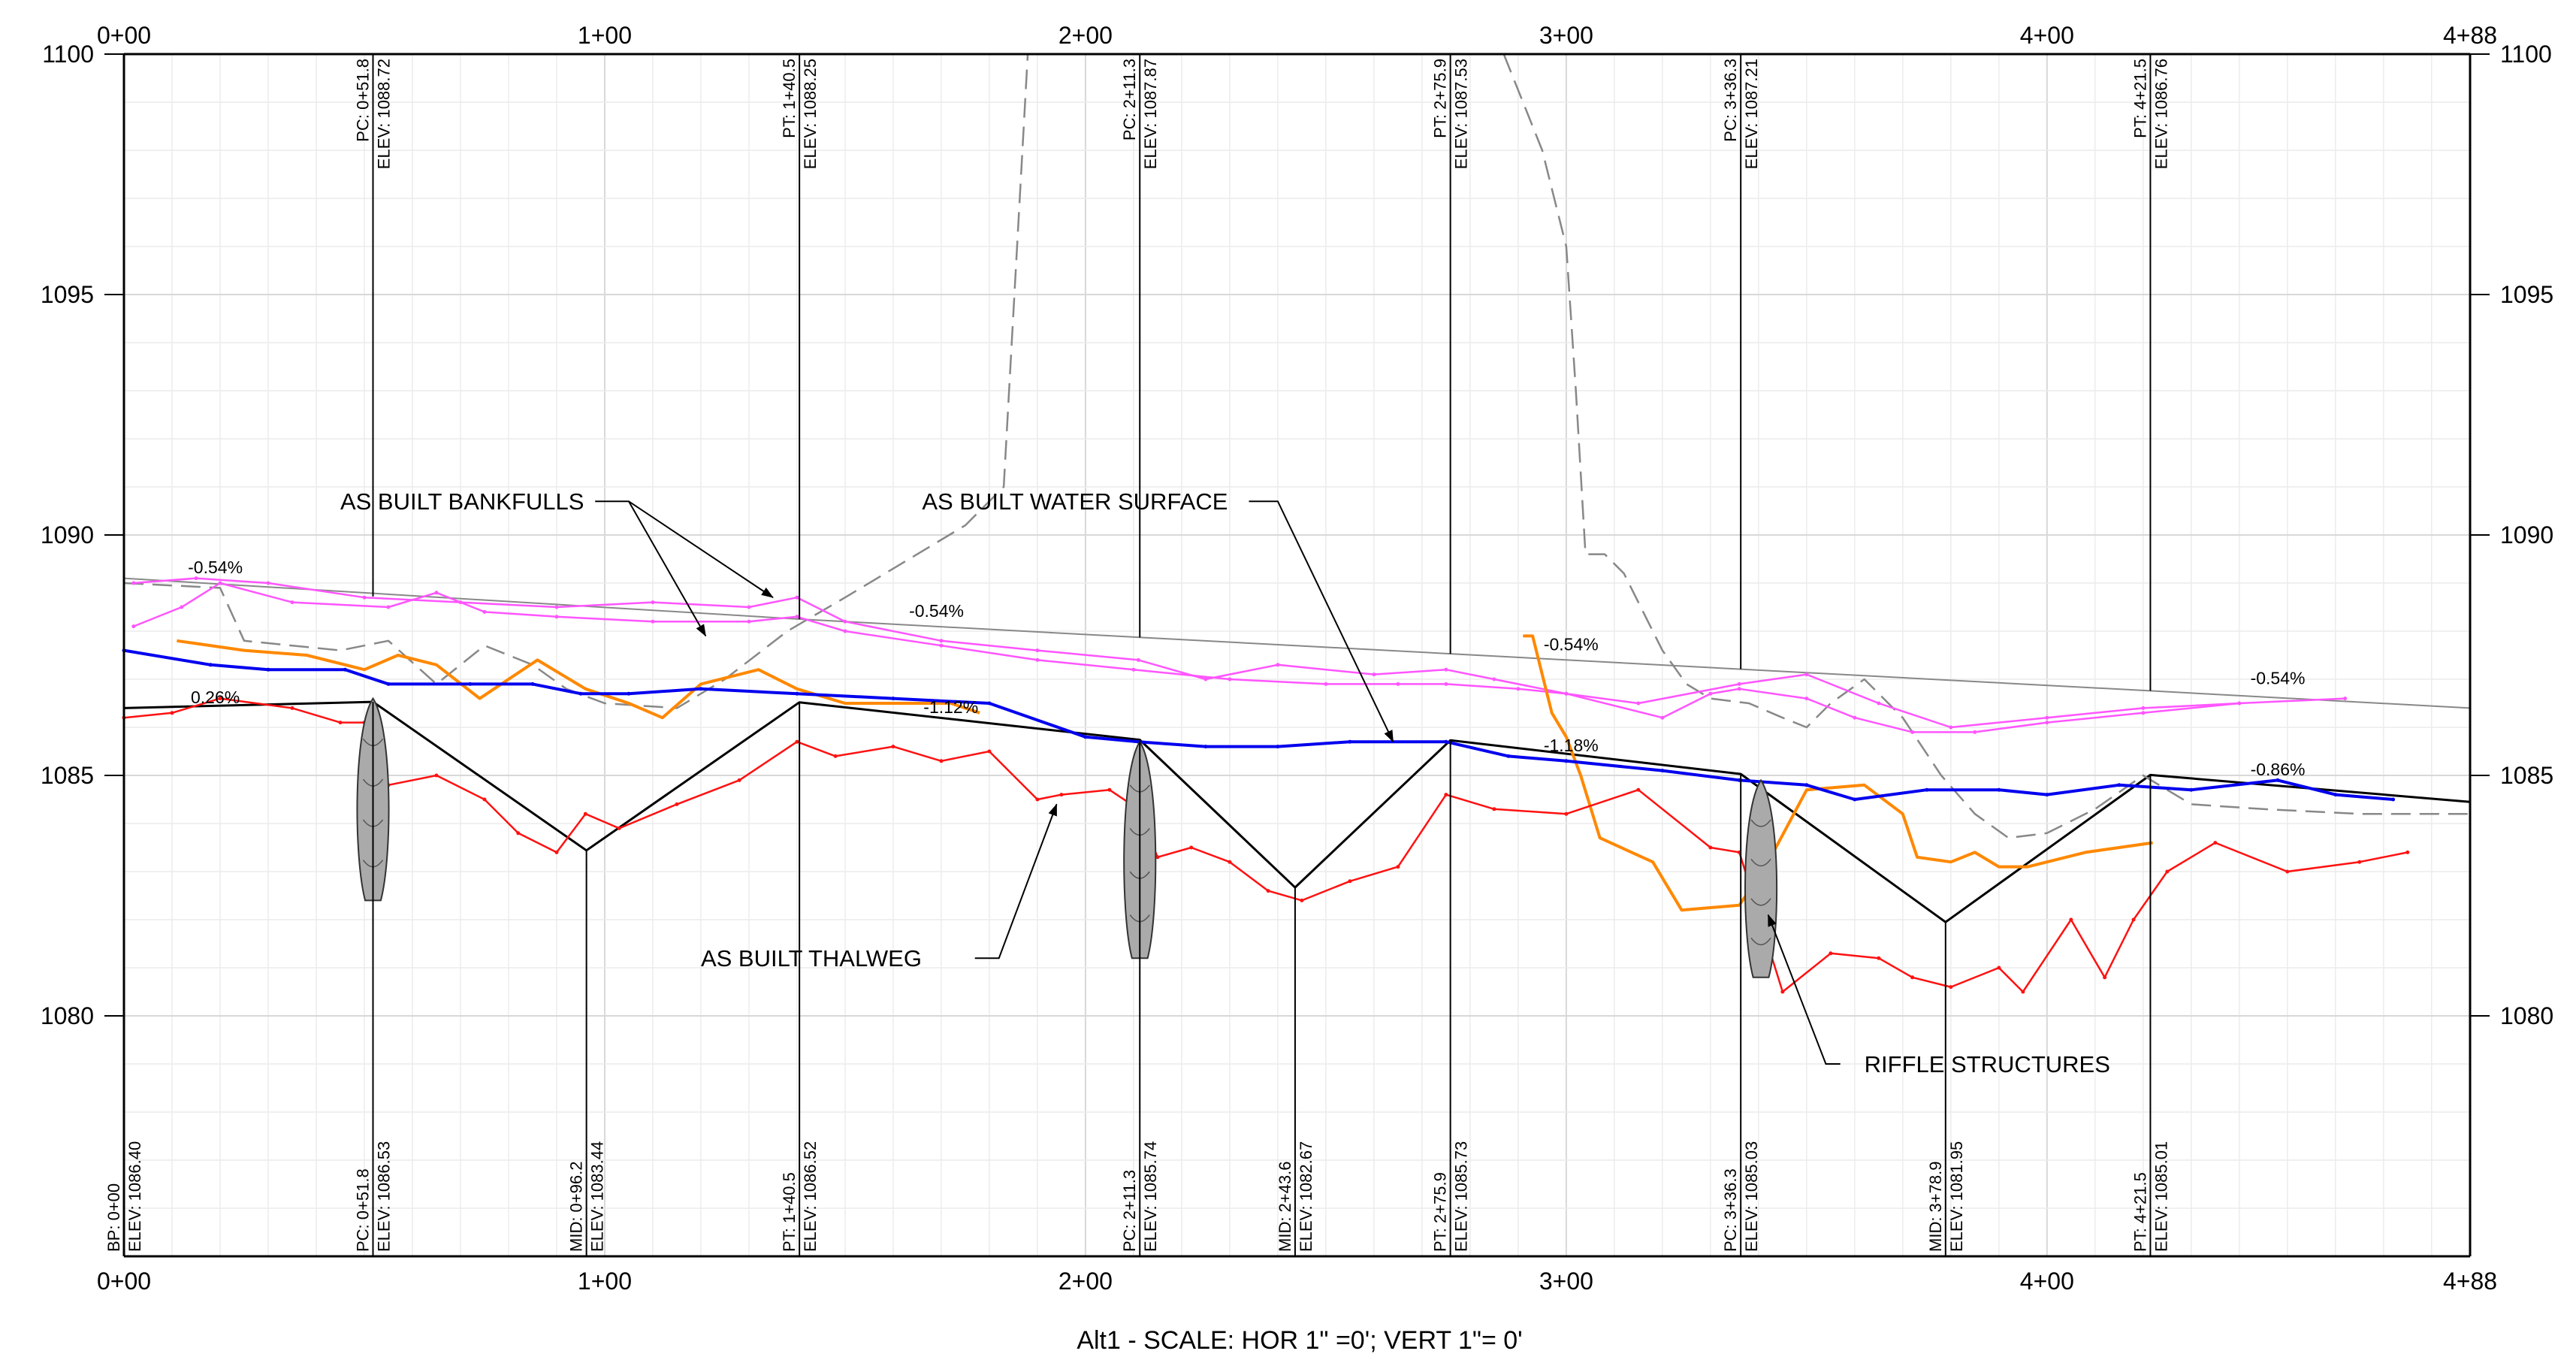 Image resolution: width=2576 pixels, height=1366 pixels. I want to click on station-elevation-label: ELEV: 1087.21, so click(1751, 114).